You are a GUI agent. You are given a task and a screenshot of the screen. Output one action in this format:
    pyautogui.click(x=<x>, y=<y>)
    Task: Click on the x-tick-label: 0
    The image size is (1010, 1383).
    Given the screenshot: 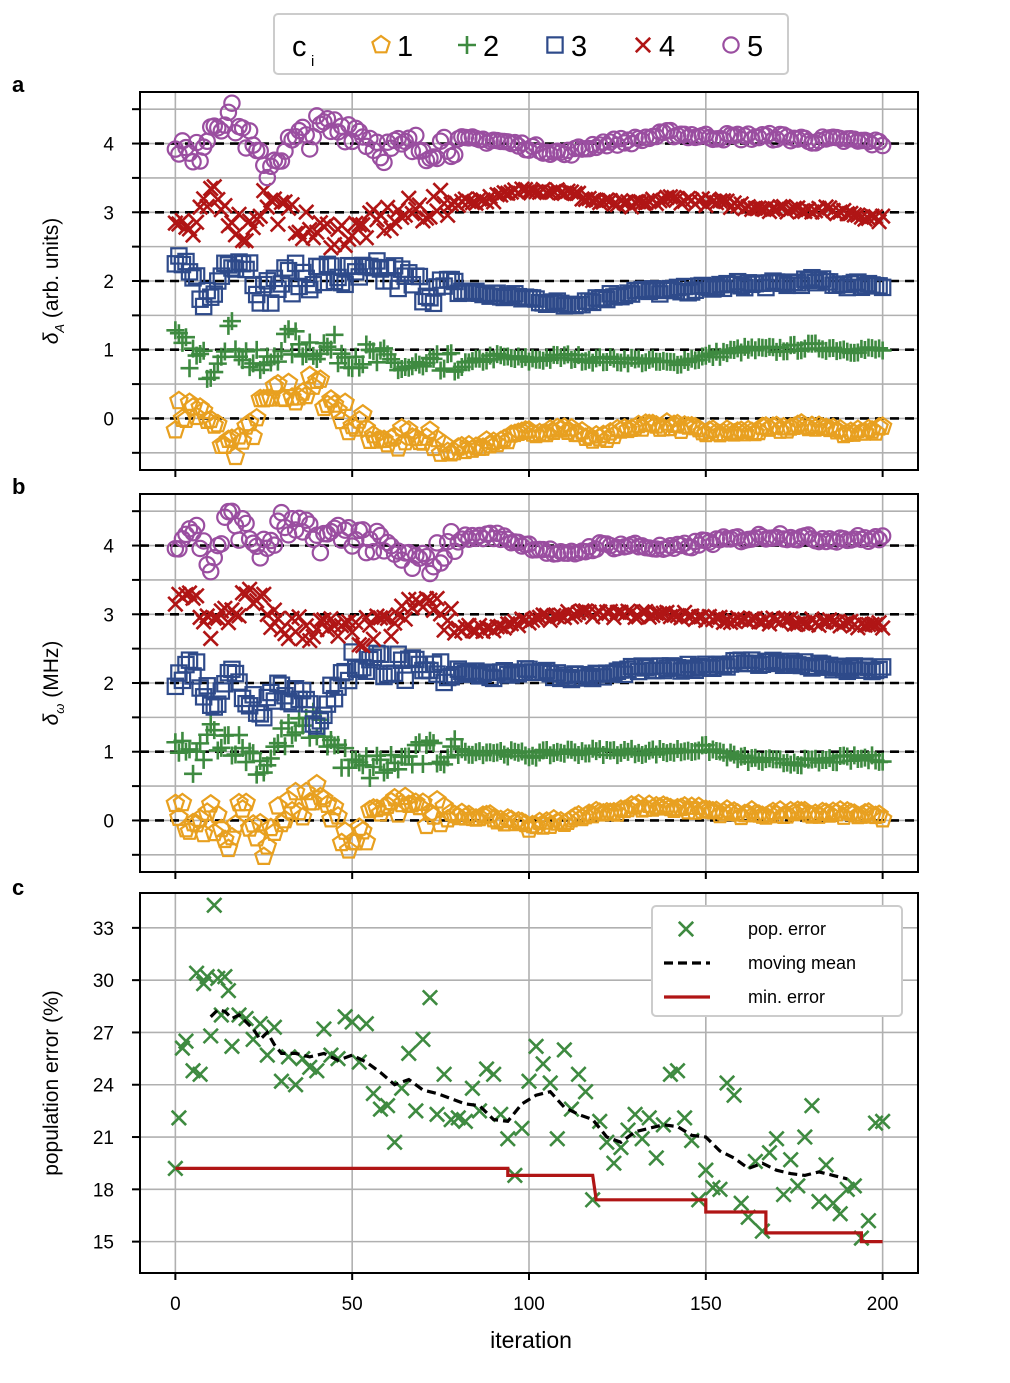 What is the action you would take?
    pyautogui.click(x=175, y=1304)
    